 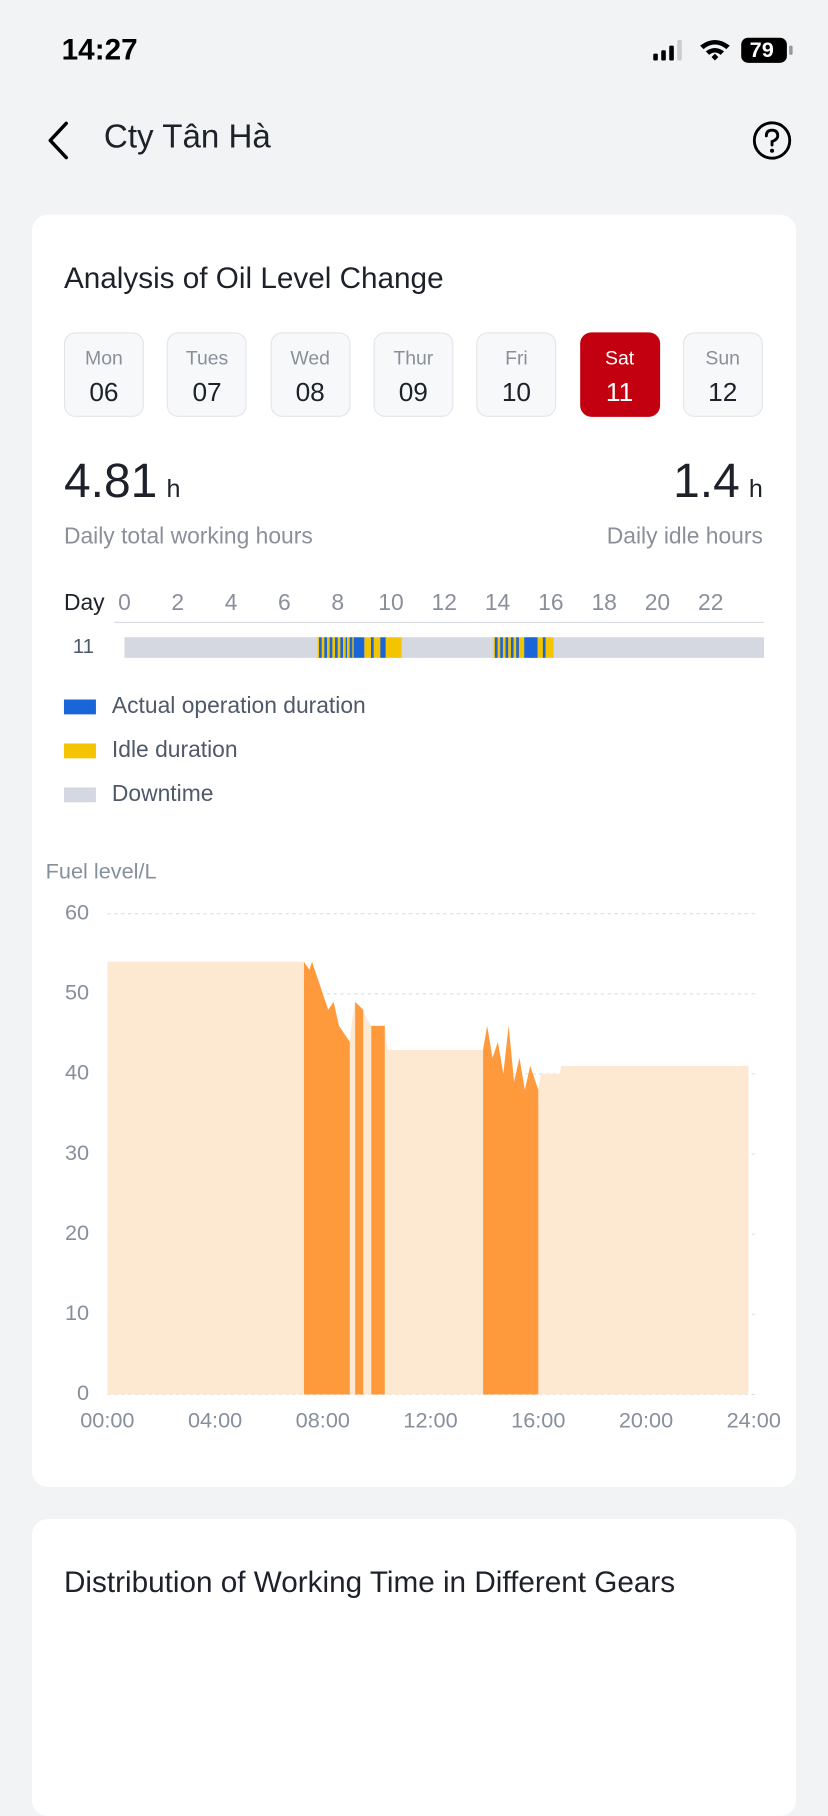 What do you see at coordinates (538, 1420) in the screenshot?
I see `x-tick-label: 16:00` at bounding box center [538, 1420].